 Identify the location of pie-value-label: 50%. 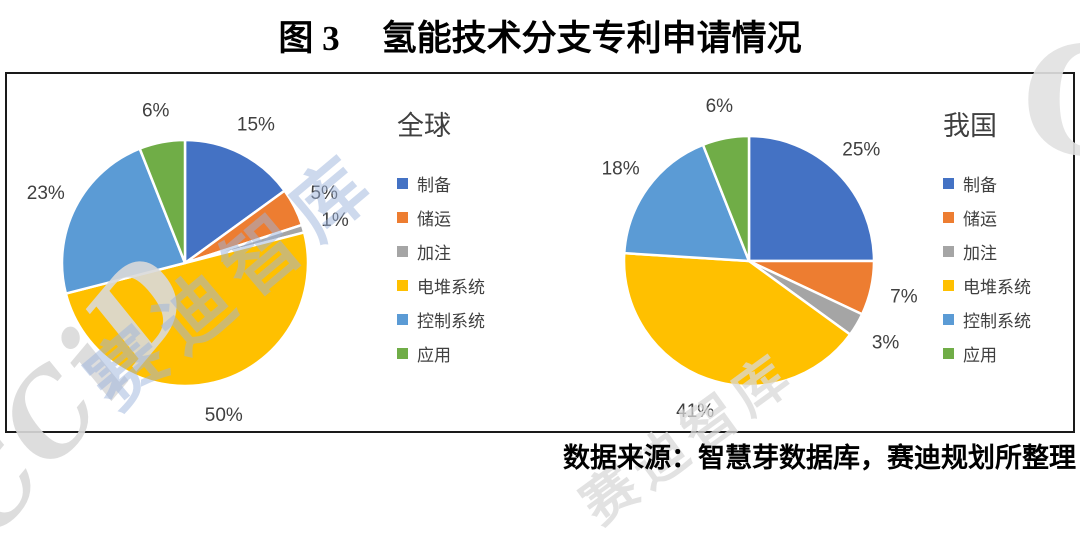
(224, 415).